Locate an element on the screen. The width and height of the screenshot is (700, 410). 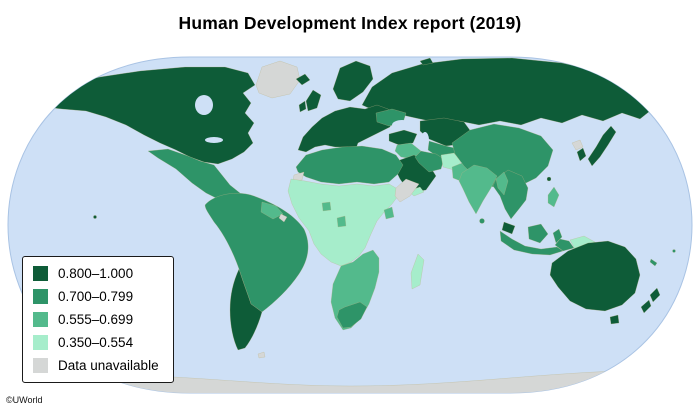
legend-swatch-medium is located at coordinates (40, 319).